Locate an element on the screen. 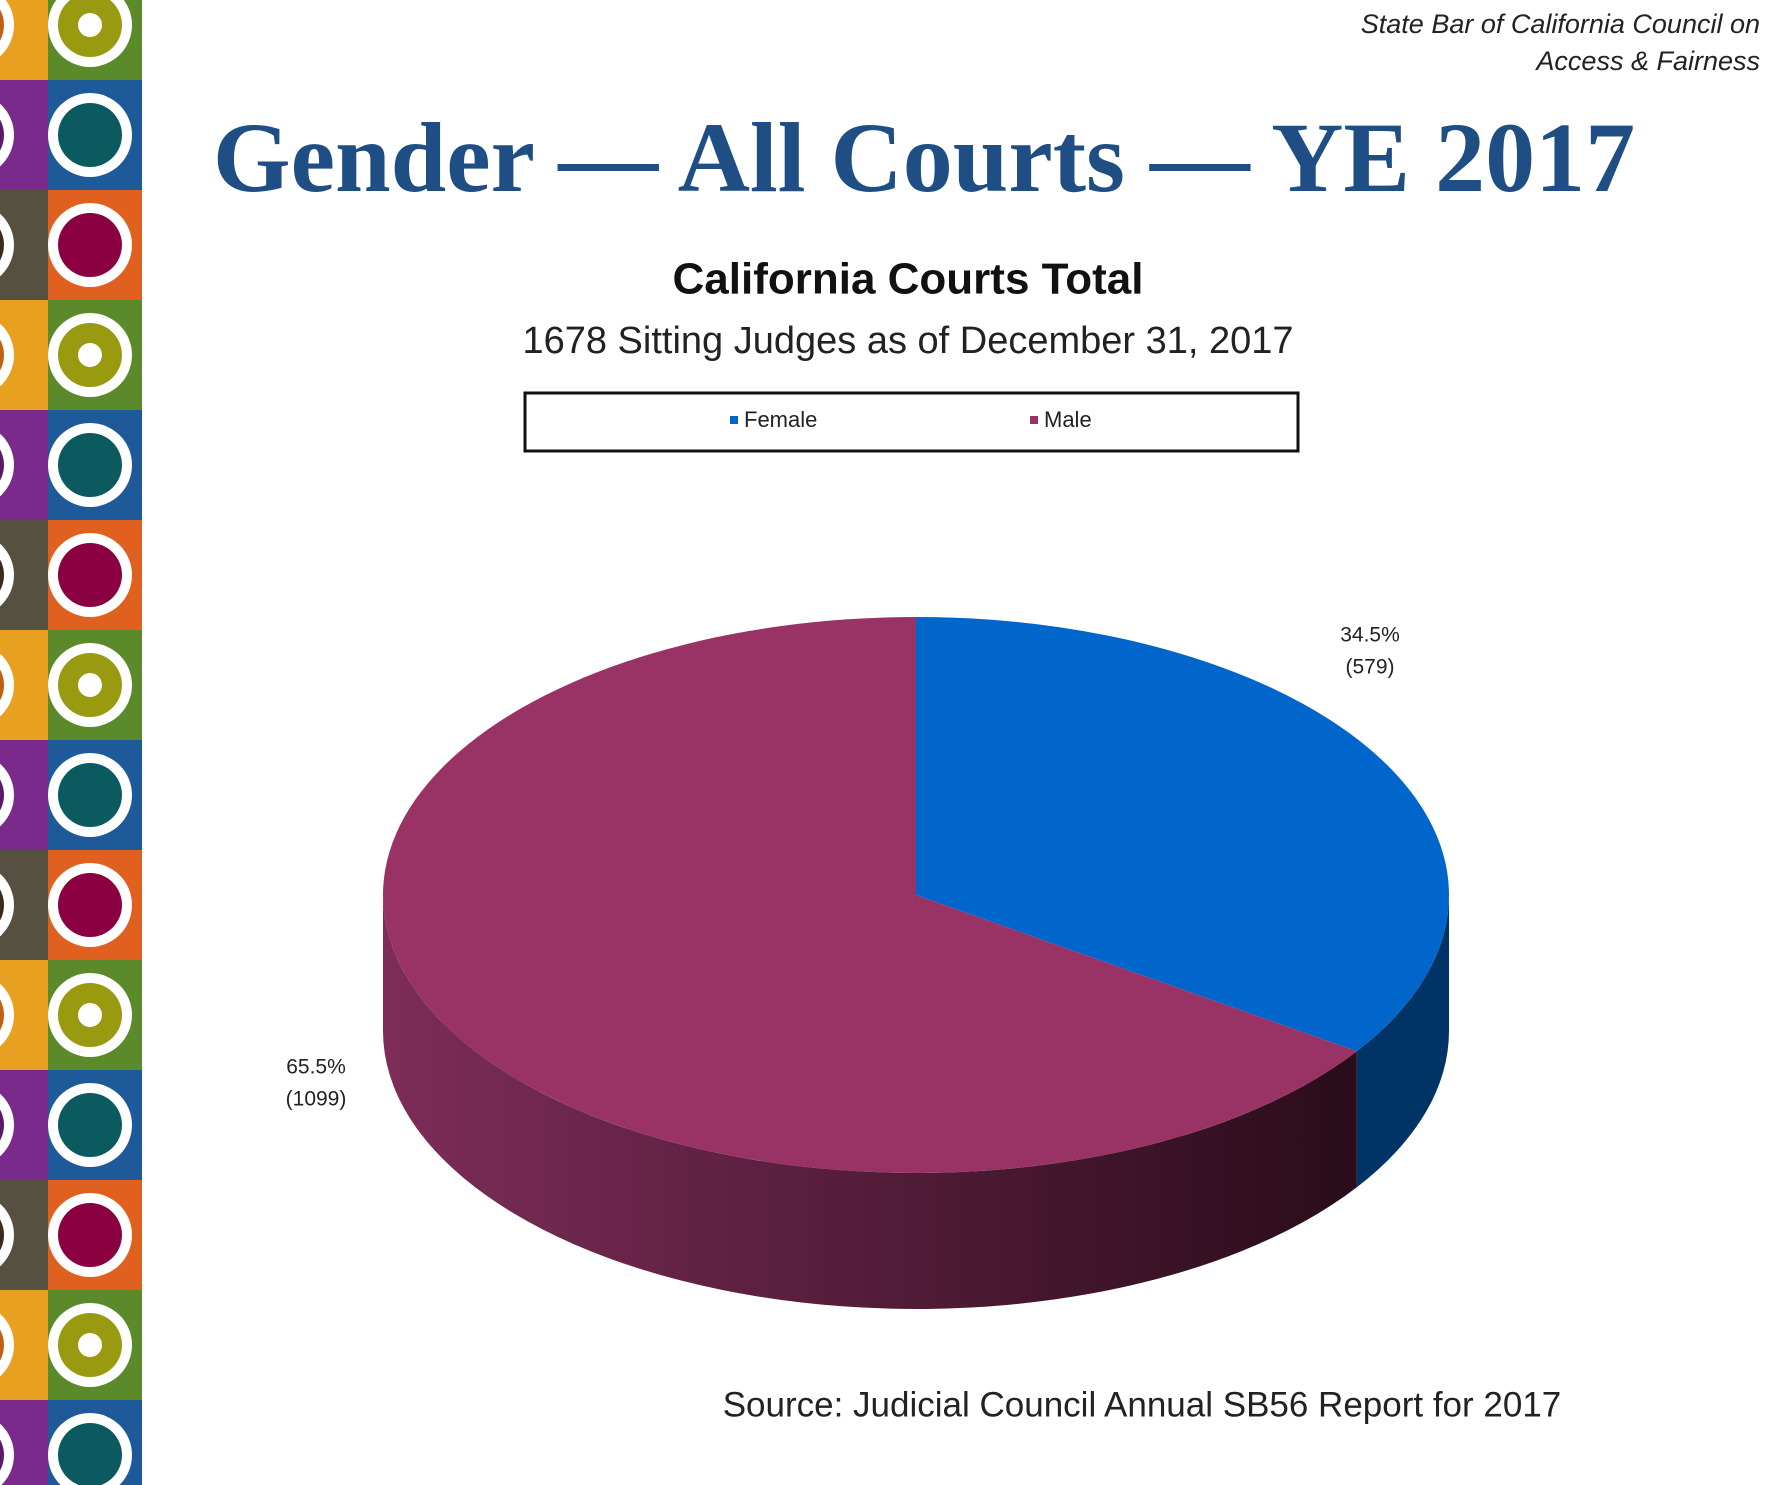 Image resolution: width=1769 pixels, height=1485 pixels. legend-box is located at coordinates (911, 422).